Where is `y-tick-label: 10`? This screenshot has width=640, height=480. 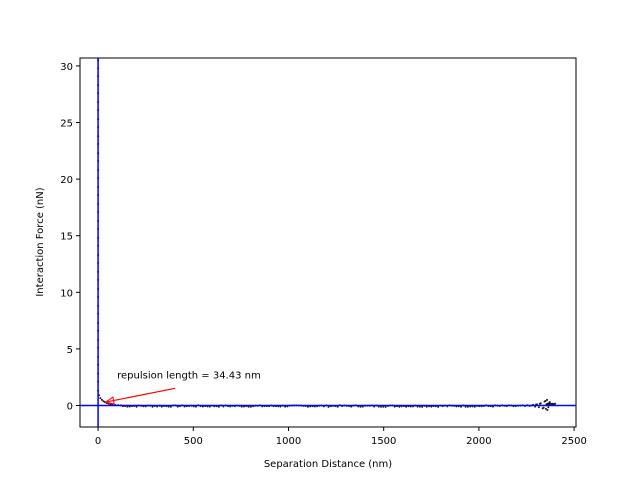
y-tick-label: 10 is located at coordinates (66, 293).